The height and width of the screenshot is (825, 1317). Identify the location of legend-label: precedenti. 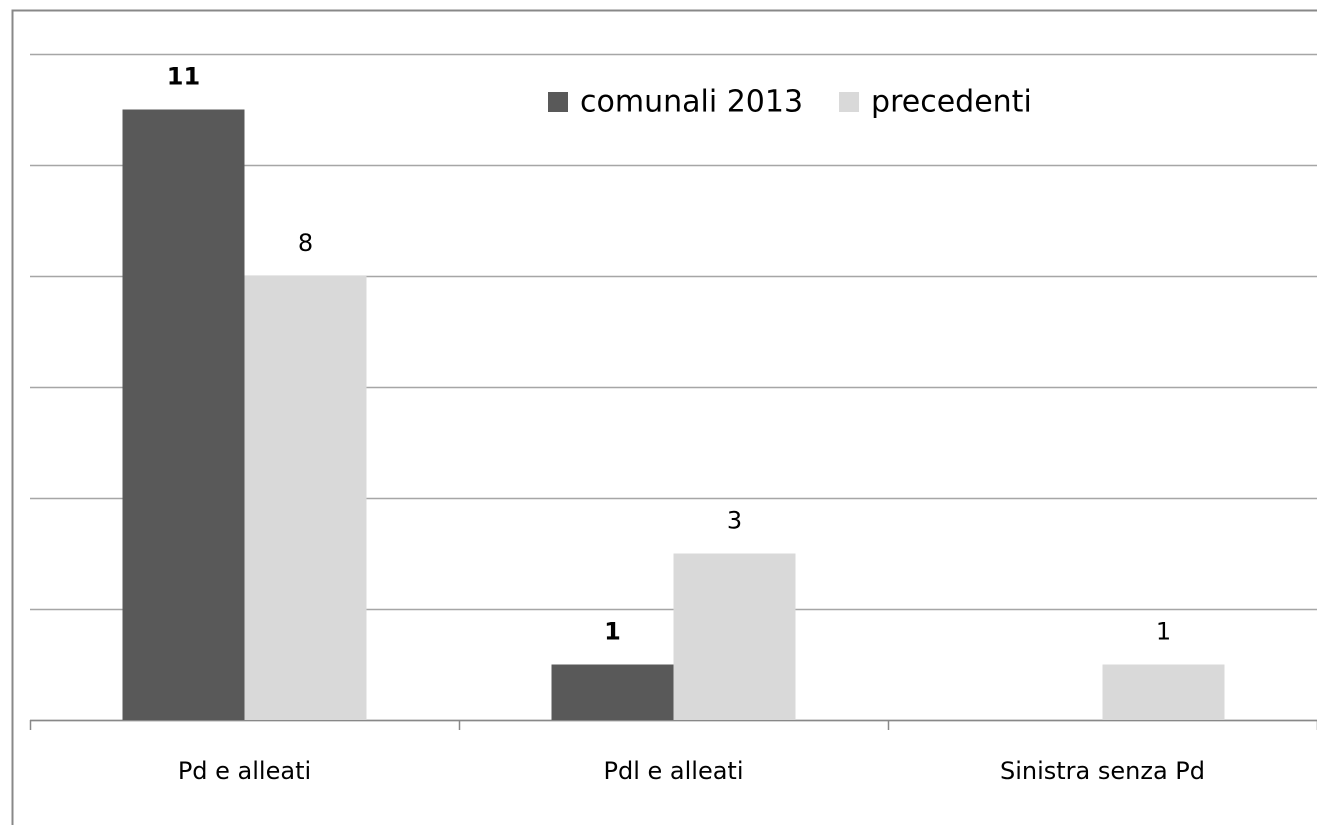
(951, 102).